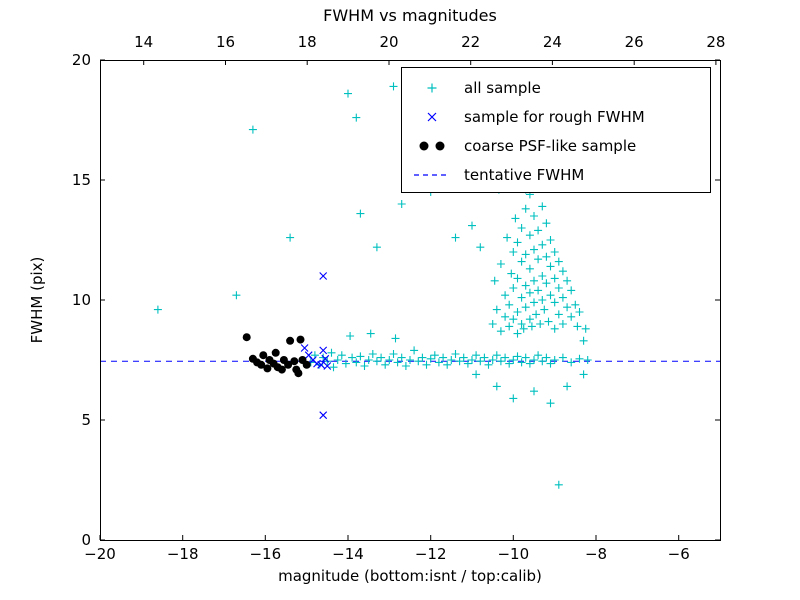 The image size is (800, 600). I want to click on legend-item-all-sample: all sample, so click(560, 87).